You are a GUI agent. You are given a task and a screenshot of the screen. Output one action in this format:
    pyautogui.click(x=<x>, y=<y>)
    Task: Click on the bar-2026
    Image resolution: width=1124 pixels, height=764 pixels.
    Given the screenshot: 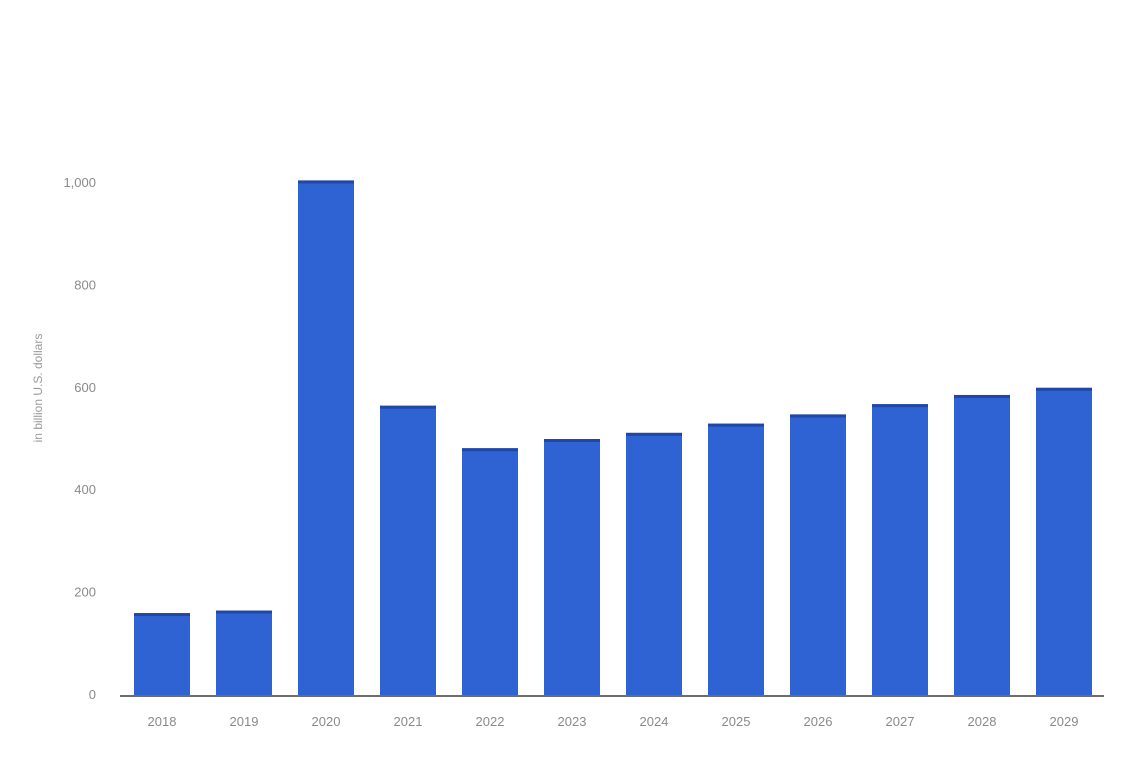 What is the action you would take?
    pyautogui.click(x=818, y=554)
    